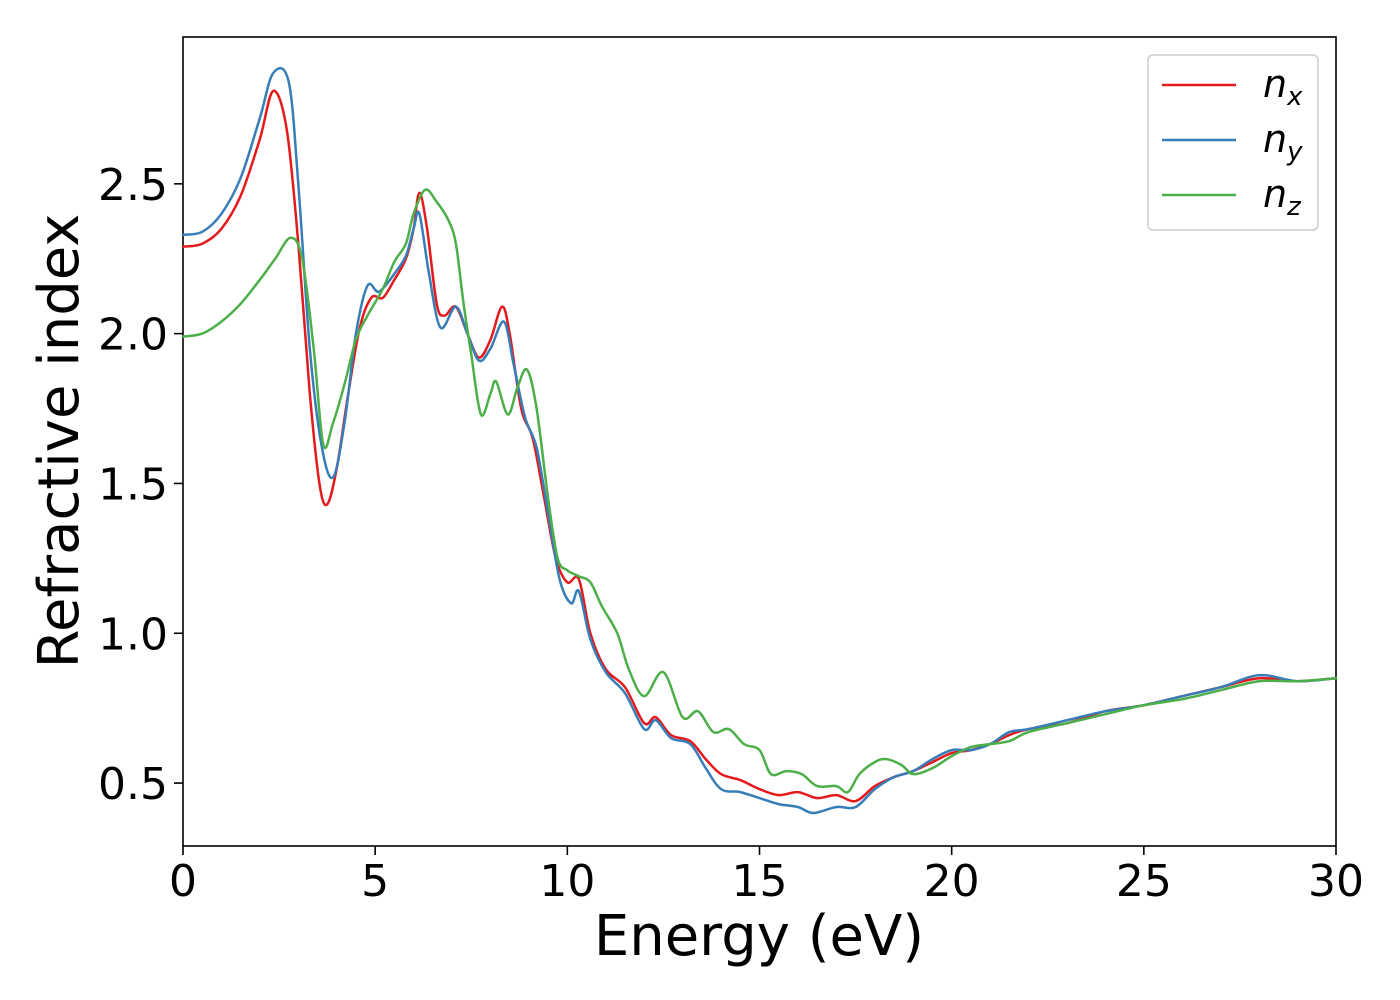  I want to click on legend-box, so click(1233, 142).